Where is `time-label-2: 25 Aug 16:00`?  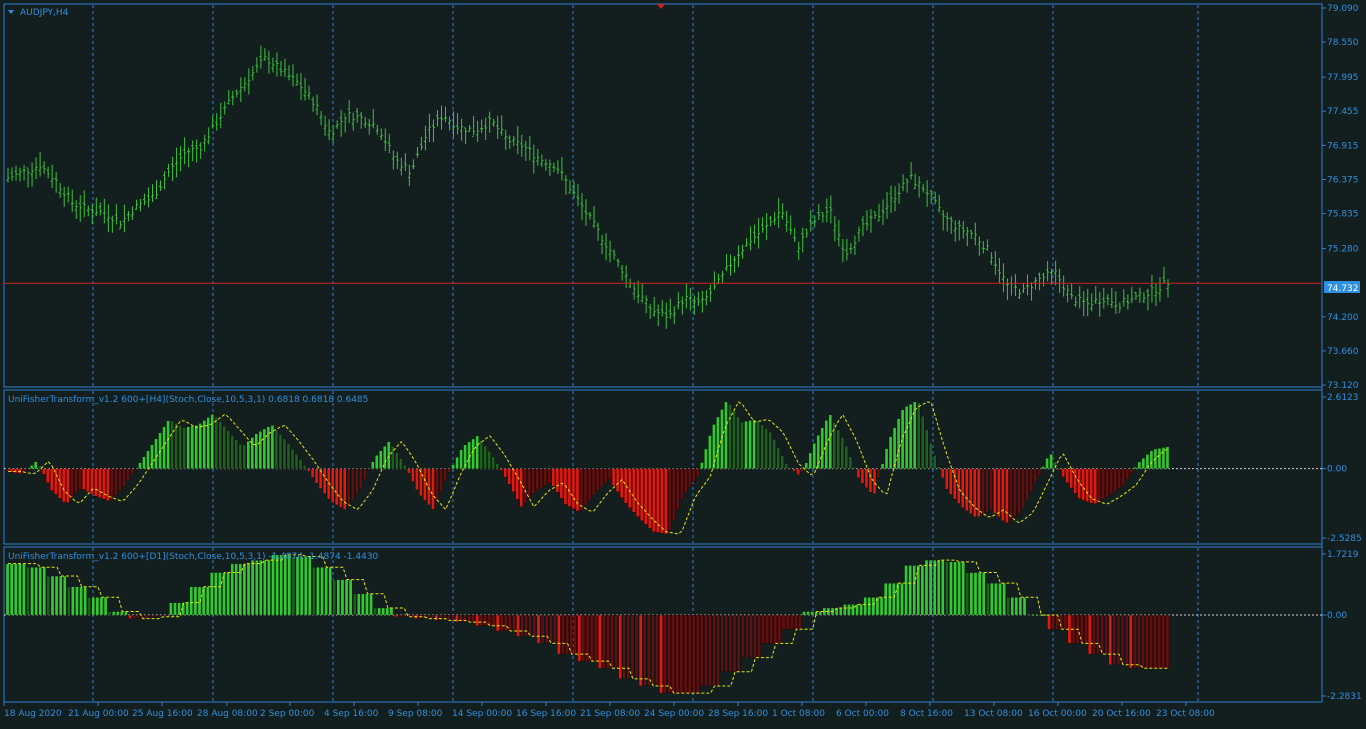 time-label-2: 25 Aug 16:00 is located at coordinates (162, 714).